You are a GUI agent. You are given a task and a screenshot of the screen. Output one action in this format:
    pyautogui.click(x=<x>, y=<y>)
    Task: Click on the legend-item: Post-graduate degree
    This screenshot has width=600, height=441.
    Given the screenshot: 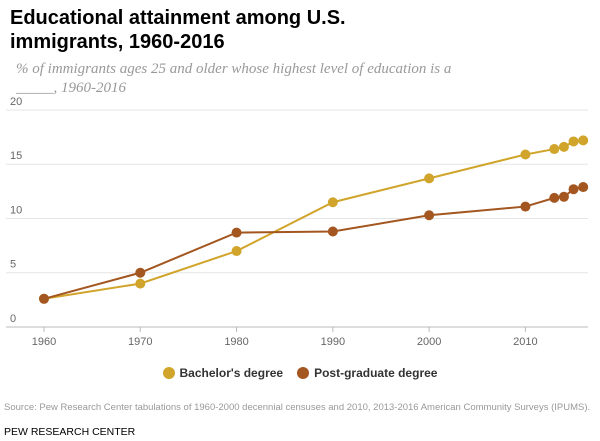 What is the action you would take?
    pyautogui.click(x=367, y=373)
    